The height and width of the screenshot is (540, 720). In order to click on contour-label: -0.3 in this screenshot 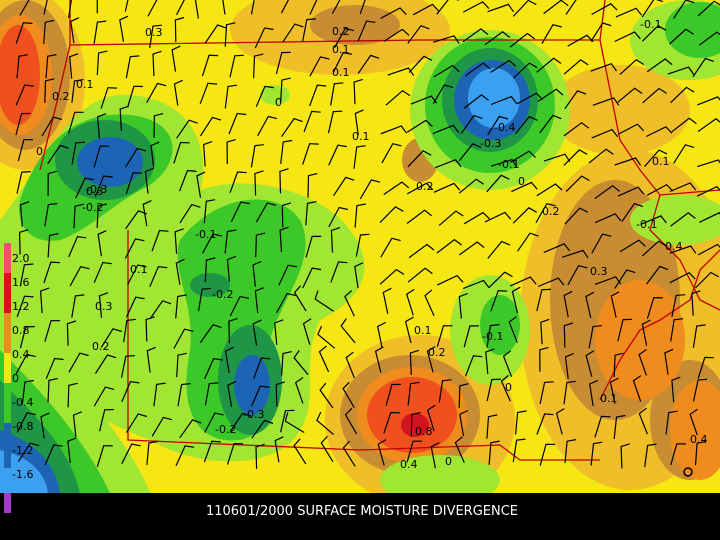, I will do `click(96, 189)`.